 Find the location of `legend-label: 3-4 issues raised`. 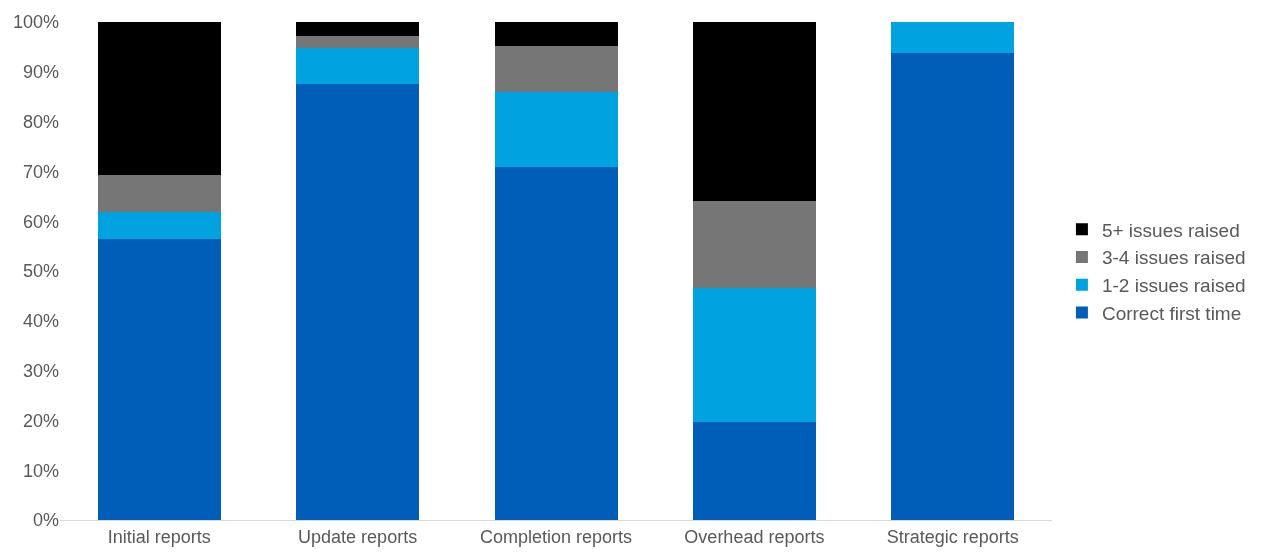

legend-label: 3-4 issues raised is located at coordinates (1173, 258).